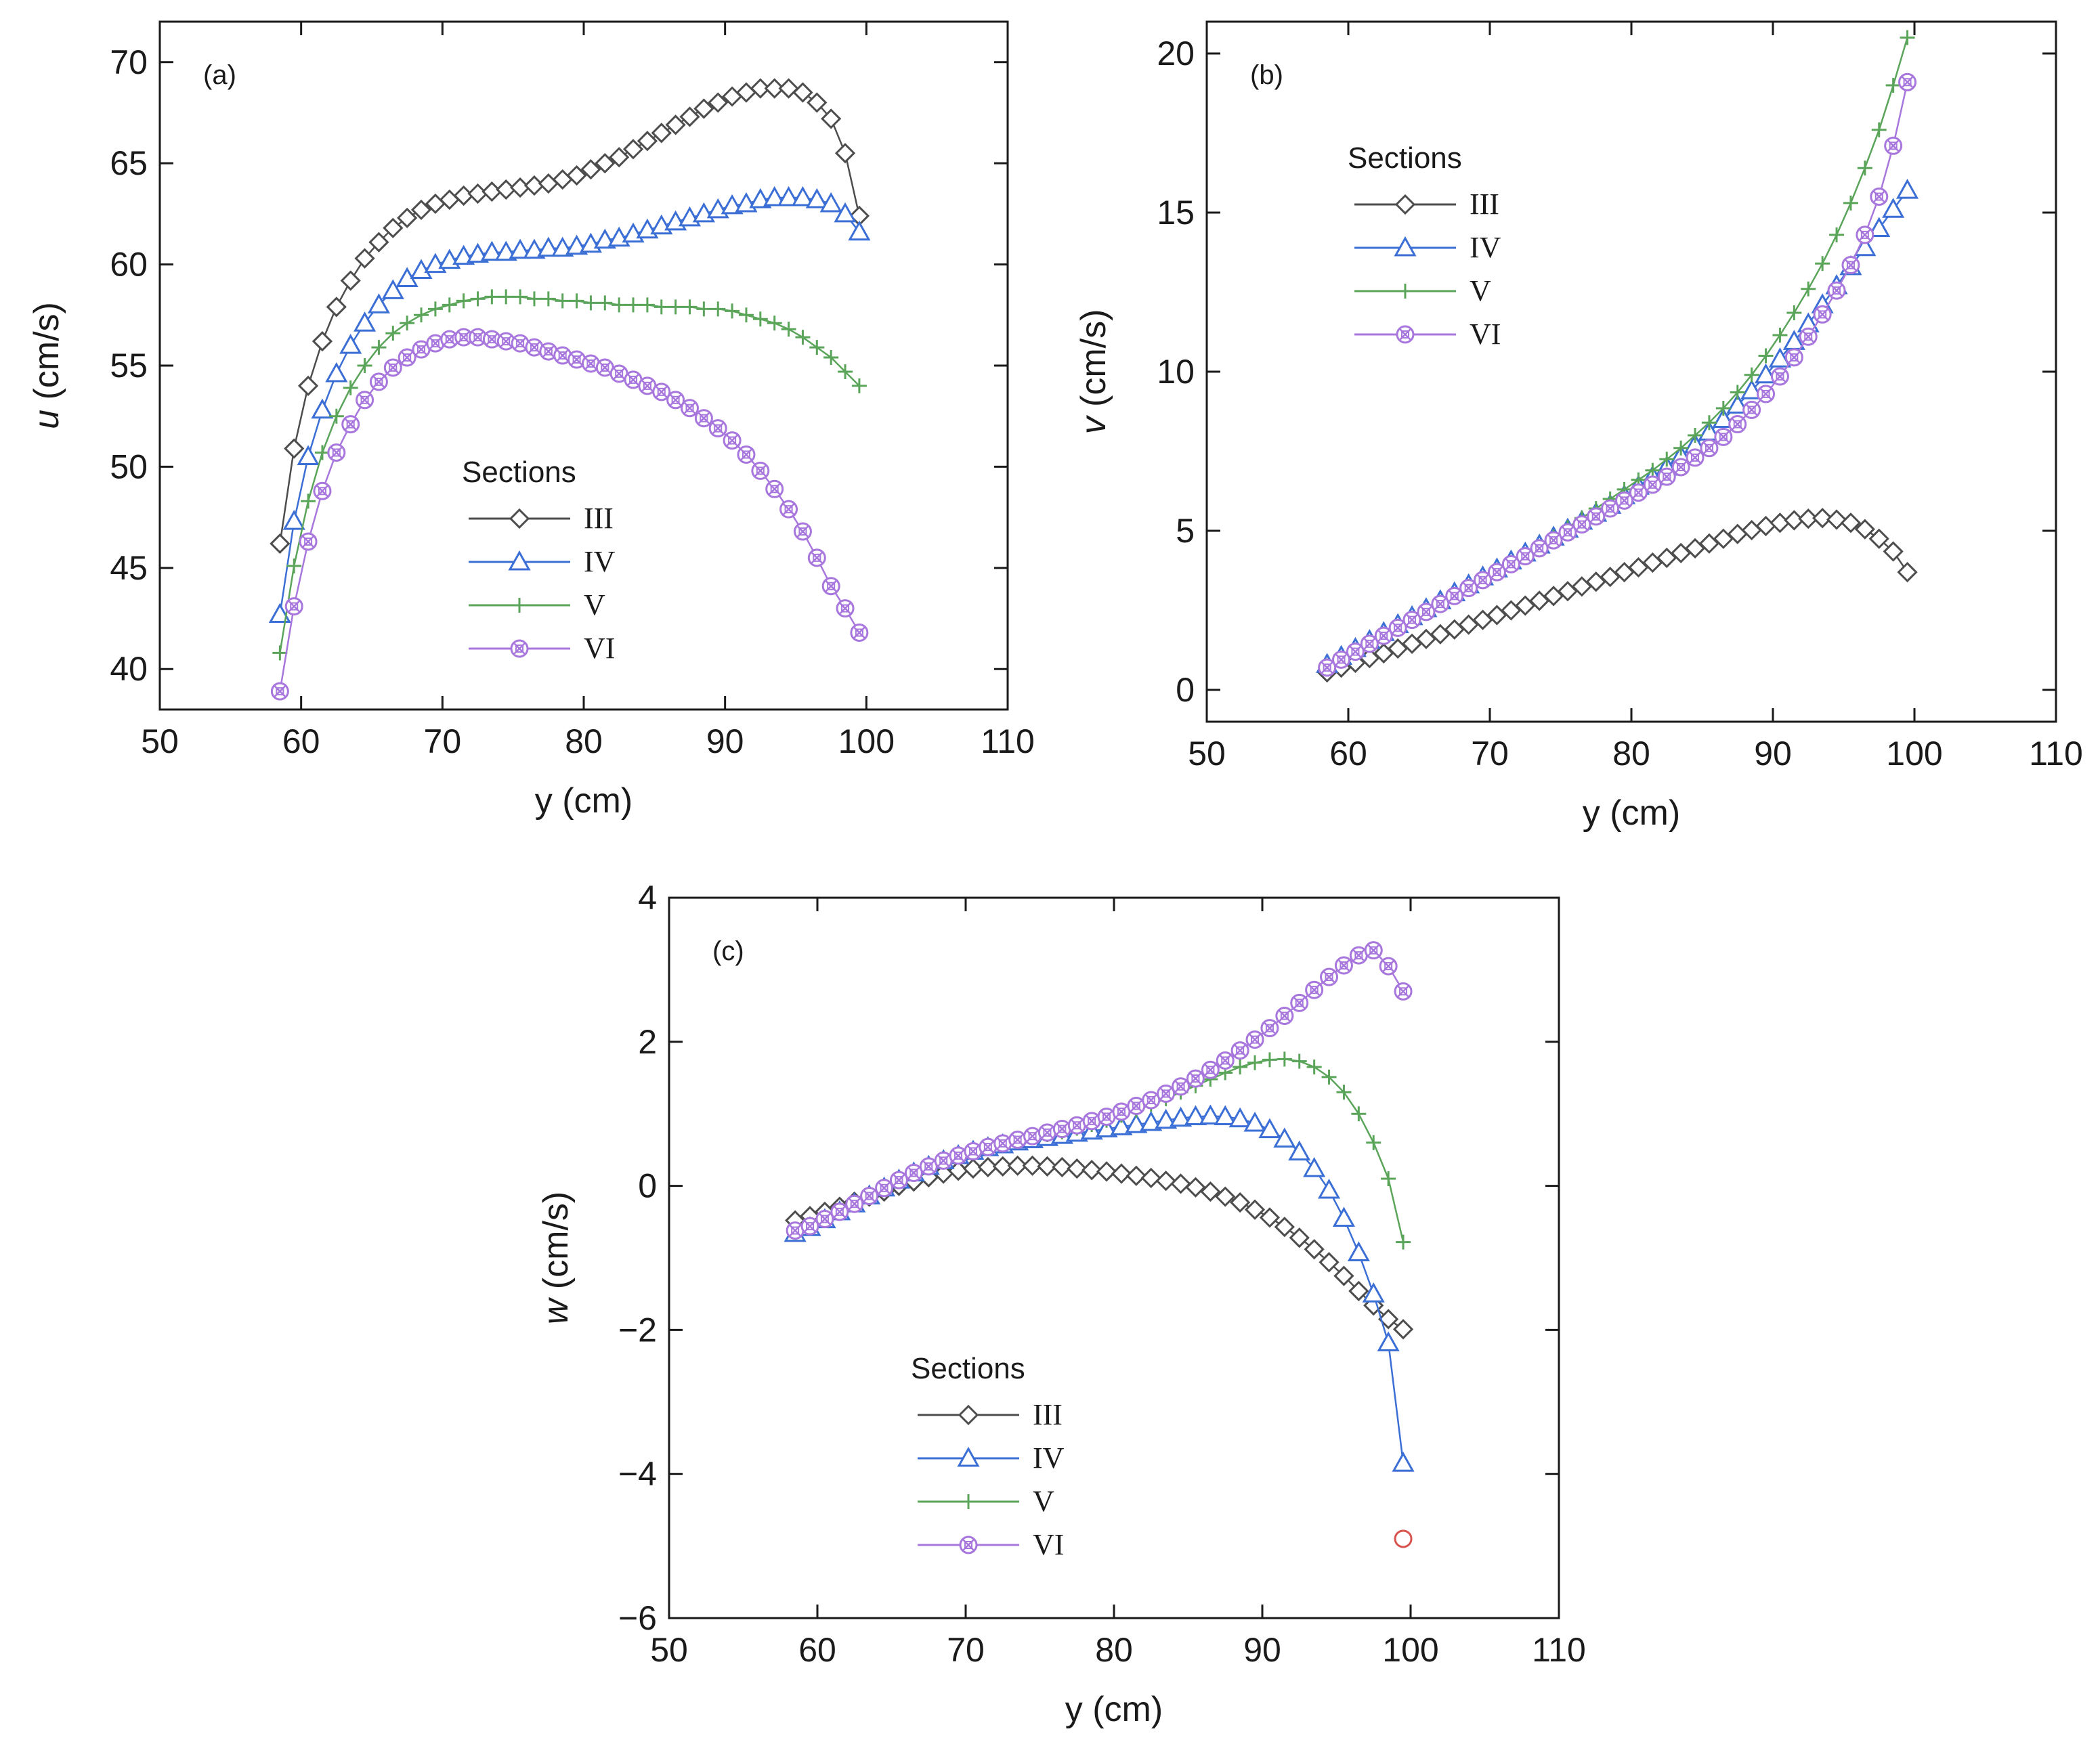 Image resolution: width=2100 pixels, height=1744 pixels. Describe the element at coordinates (968, 1368) in the screenshot. I see `legend-title: Sections` at that location.